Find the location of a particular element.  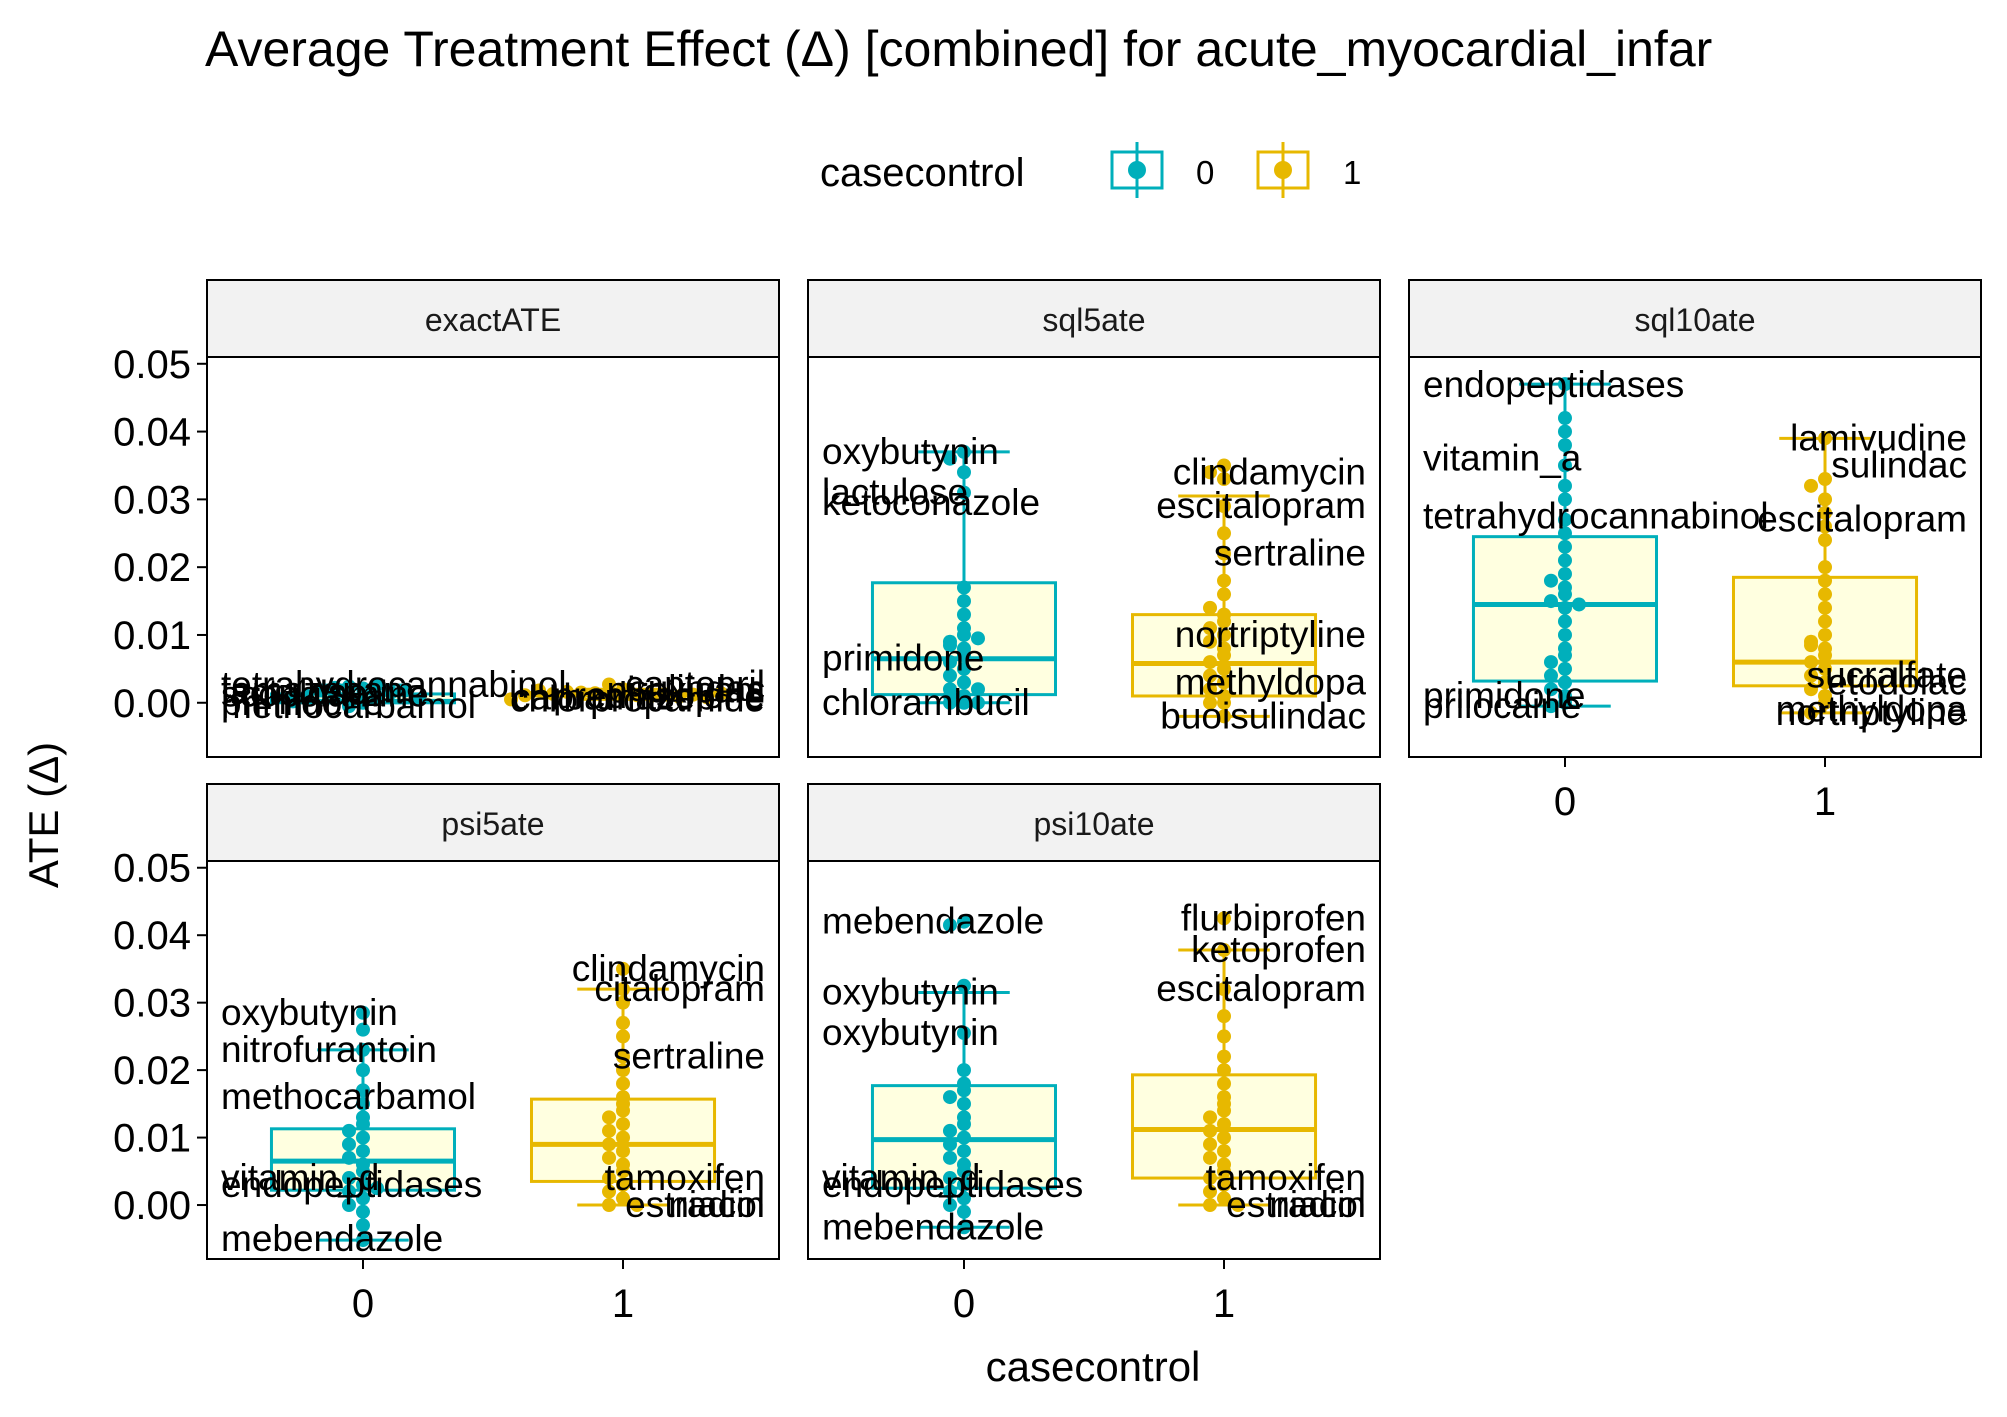

point-label: estradiol is located at coordinates (695, 1204).